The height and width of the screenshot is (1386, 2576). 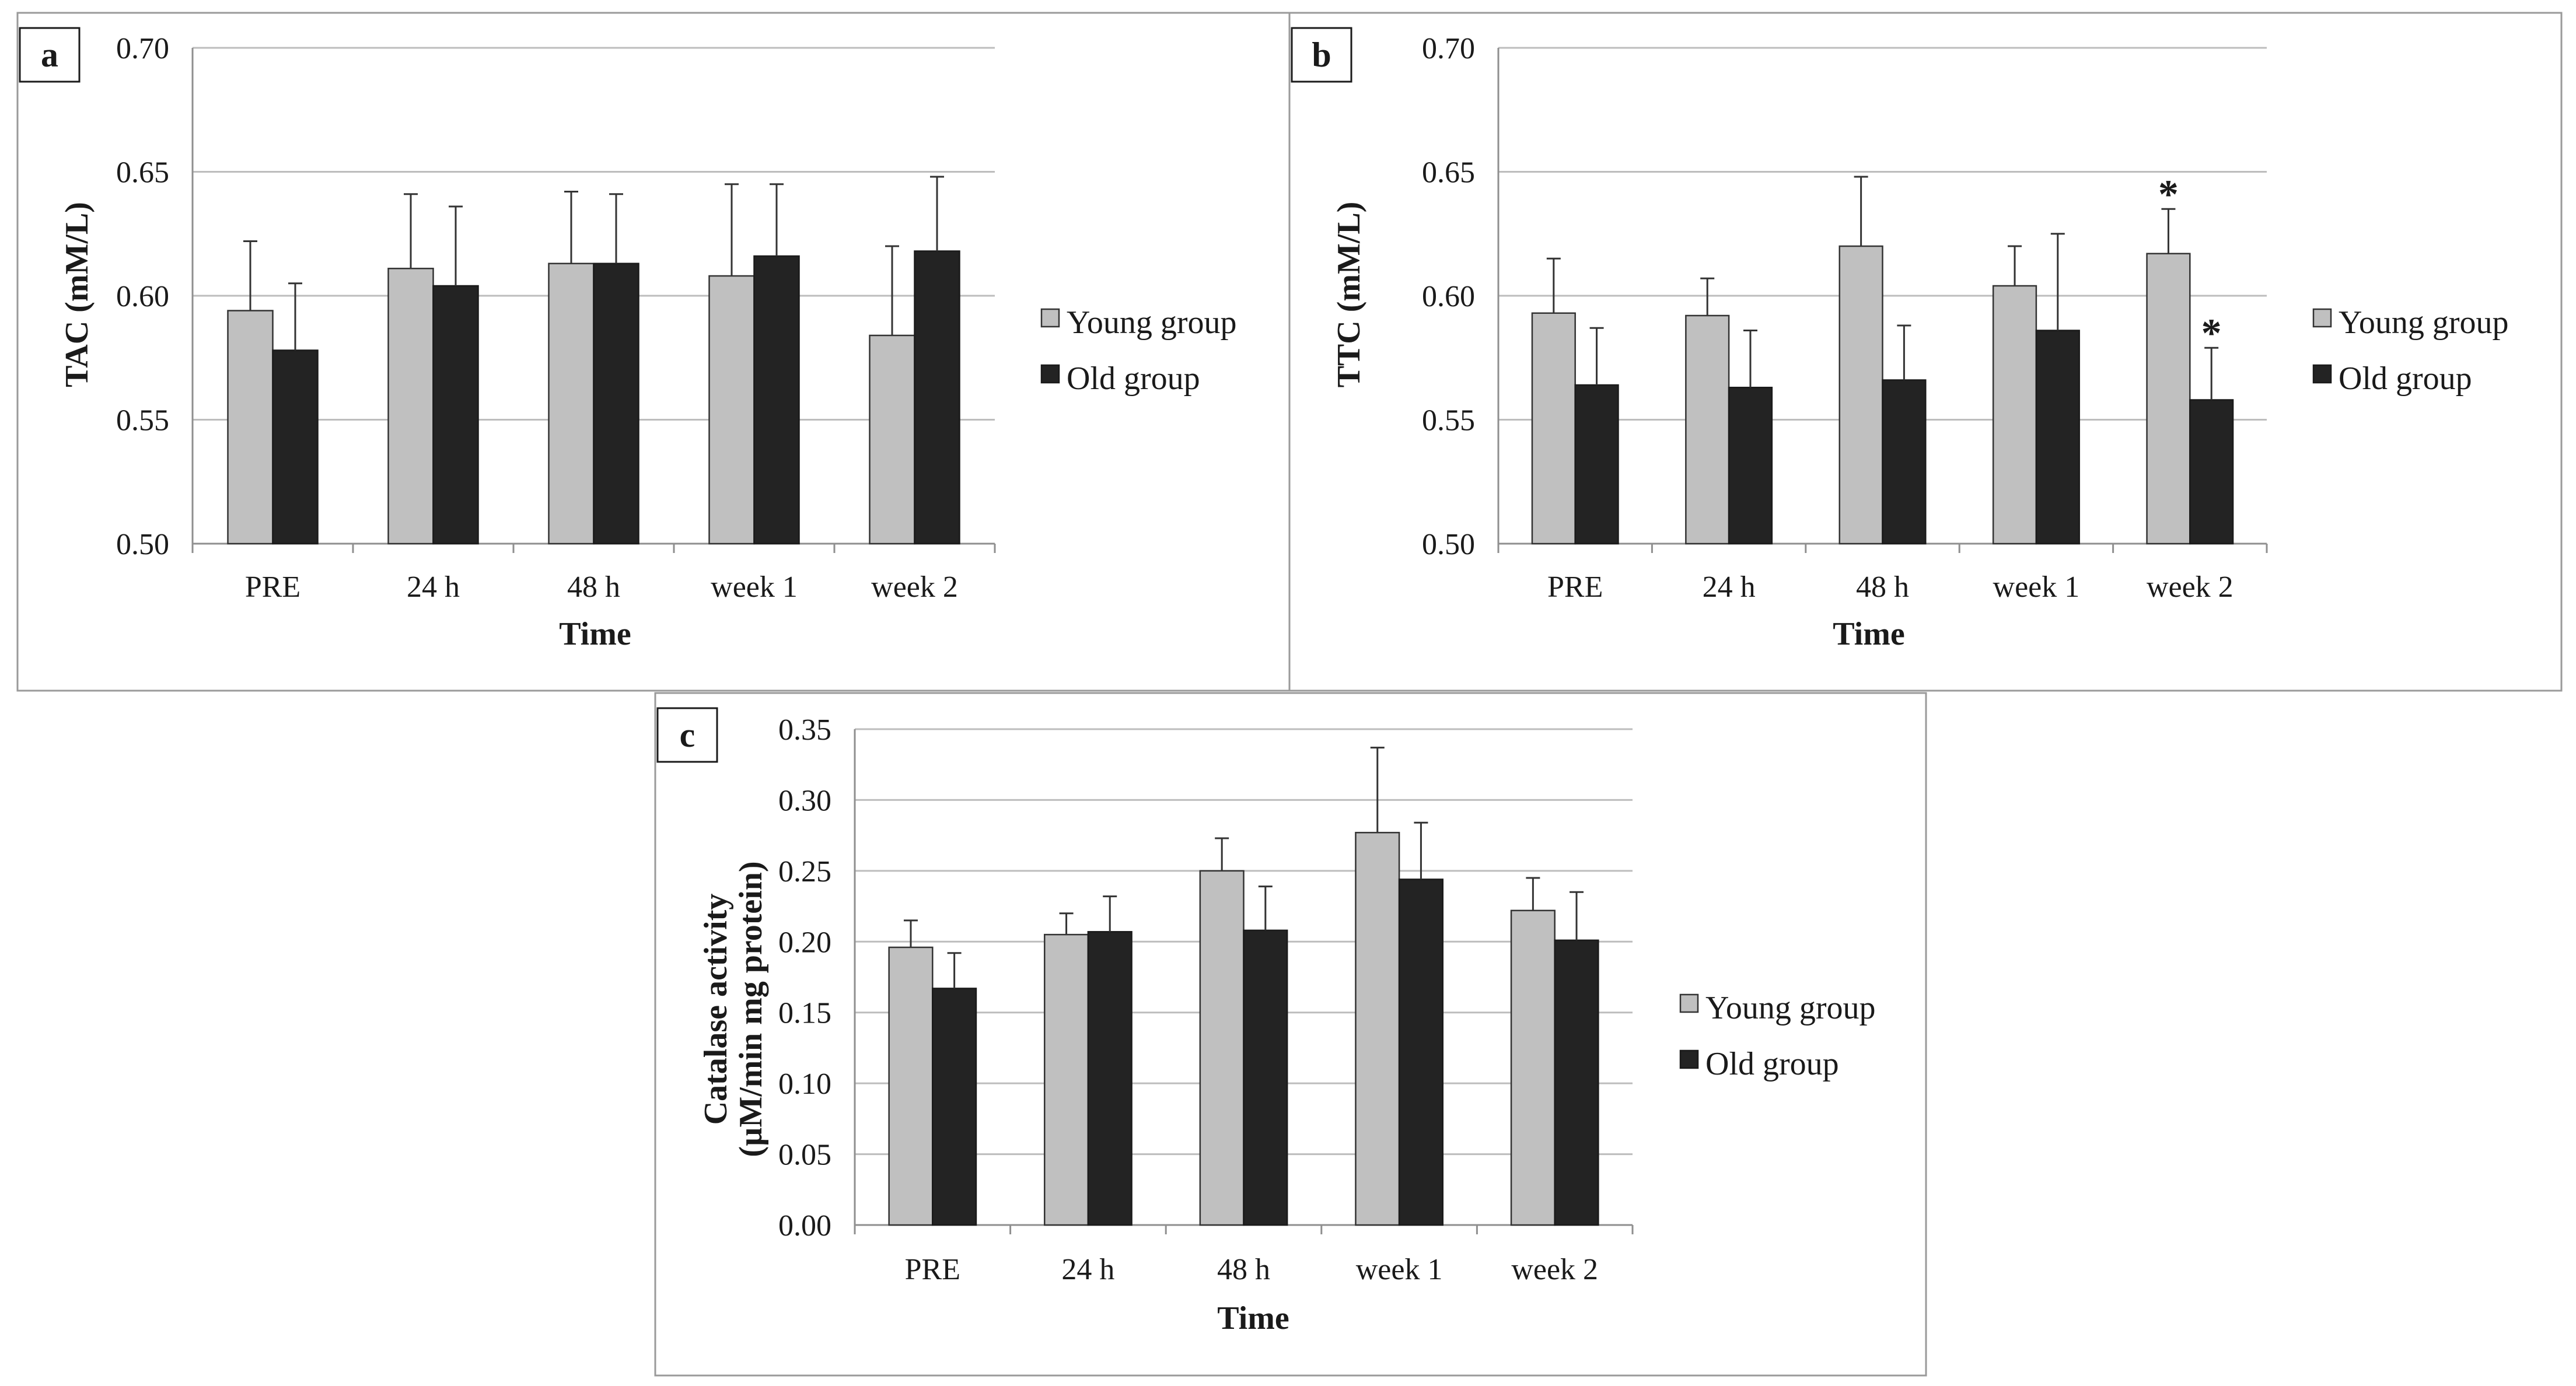 I want to click on panel-c-y-tick-label: 0.15, so click(x=804, y=1013).